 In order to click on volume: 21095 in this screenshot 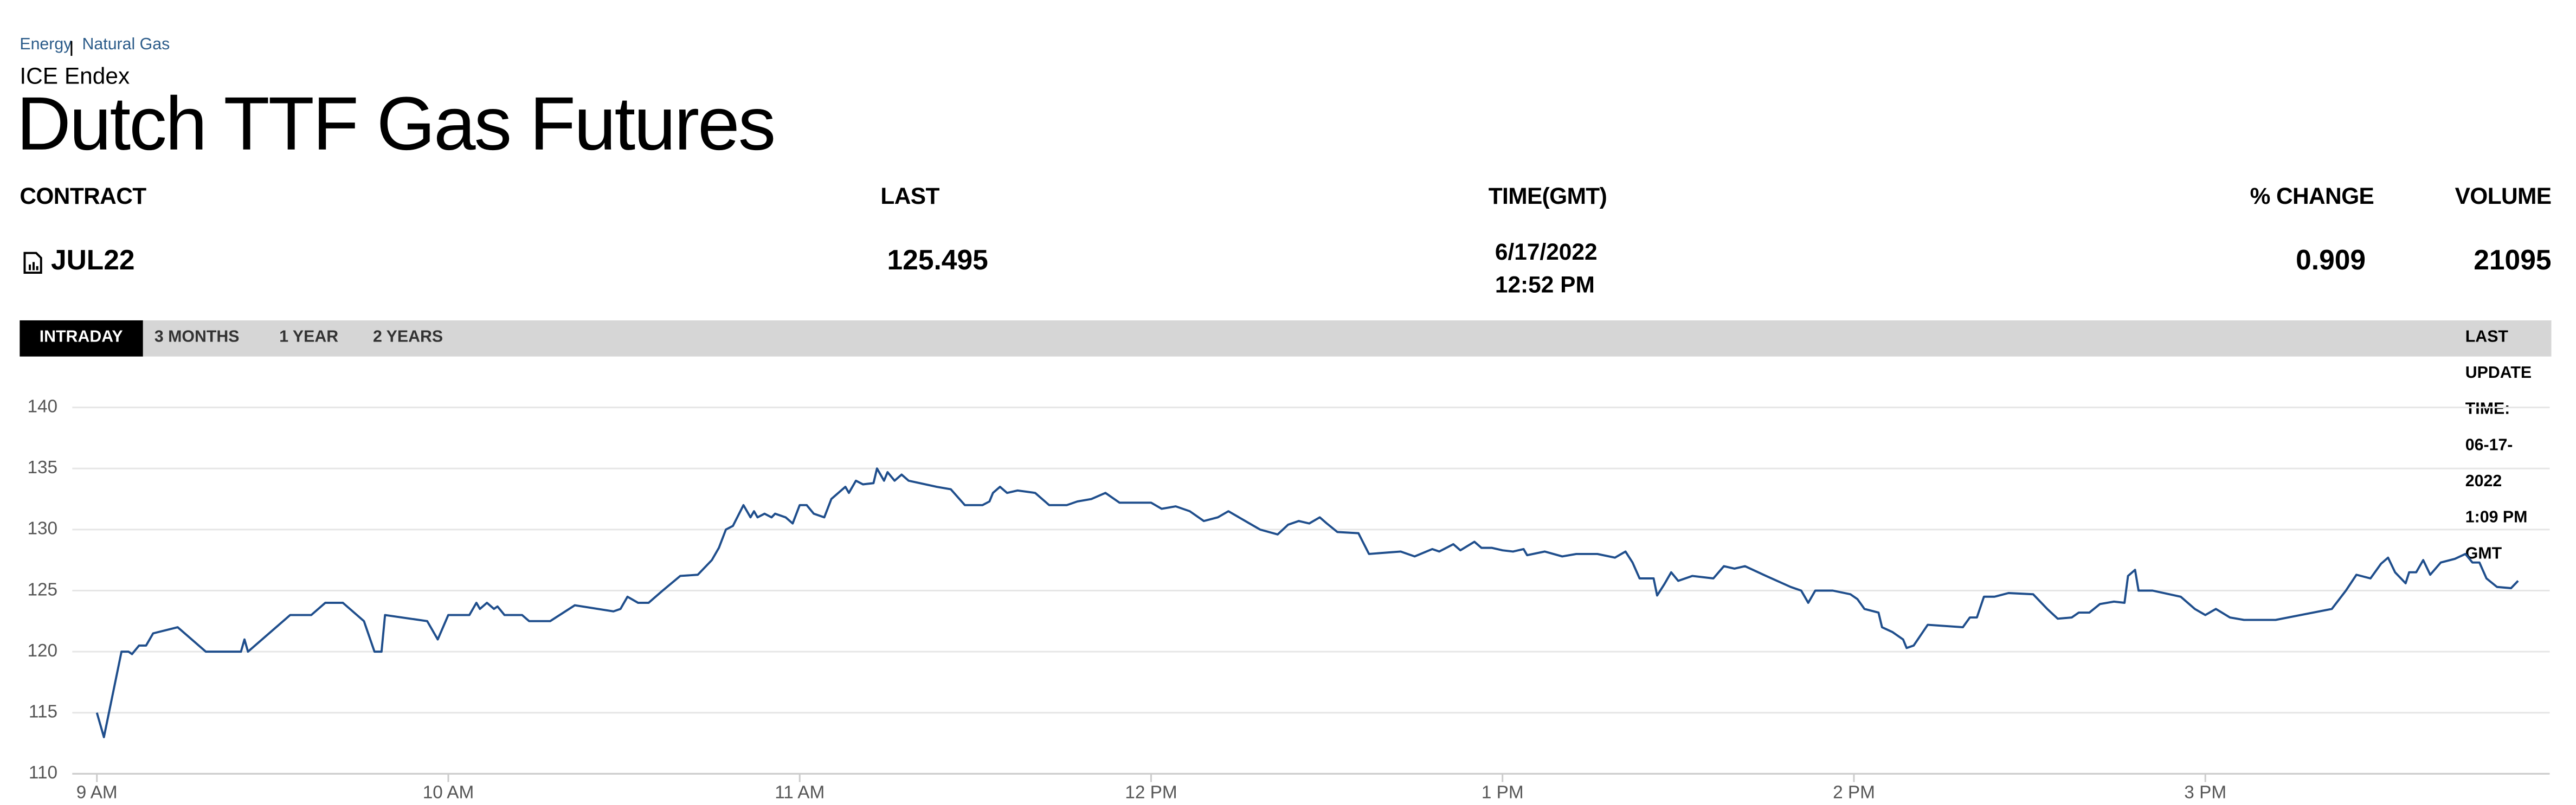, I will do `click(2513, 260)`.